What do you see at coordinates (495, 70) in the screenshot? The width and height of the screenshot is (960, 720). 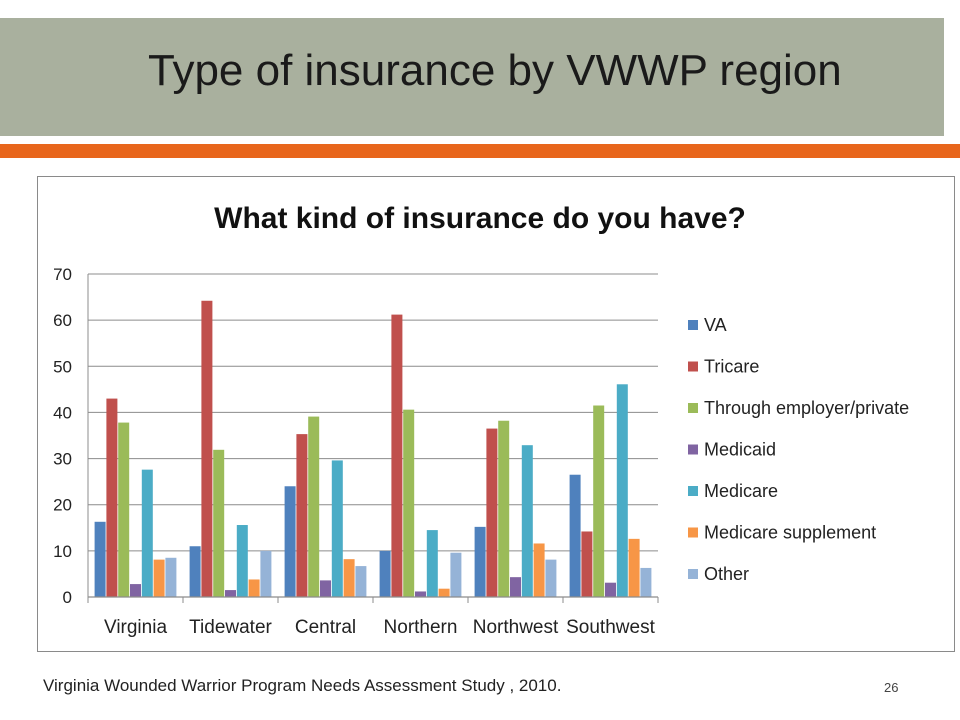 I see `slide-title: Type of insurance by VWWP region` at bounding box center [495, 70].